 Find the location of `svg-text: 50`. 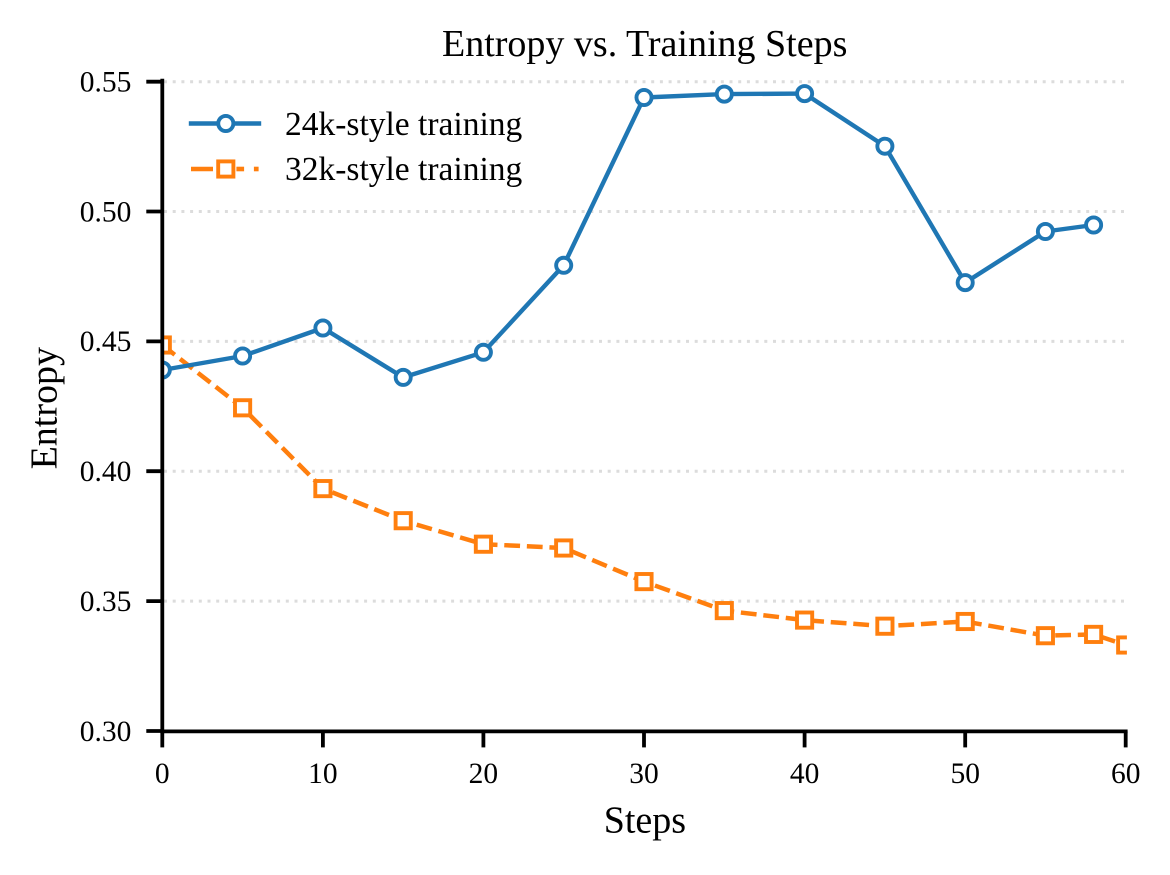

svg-text: 50 is located at coordinates (965, 774).